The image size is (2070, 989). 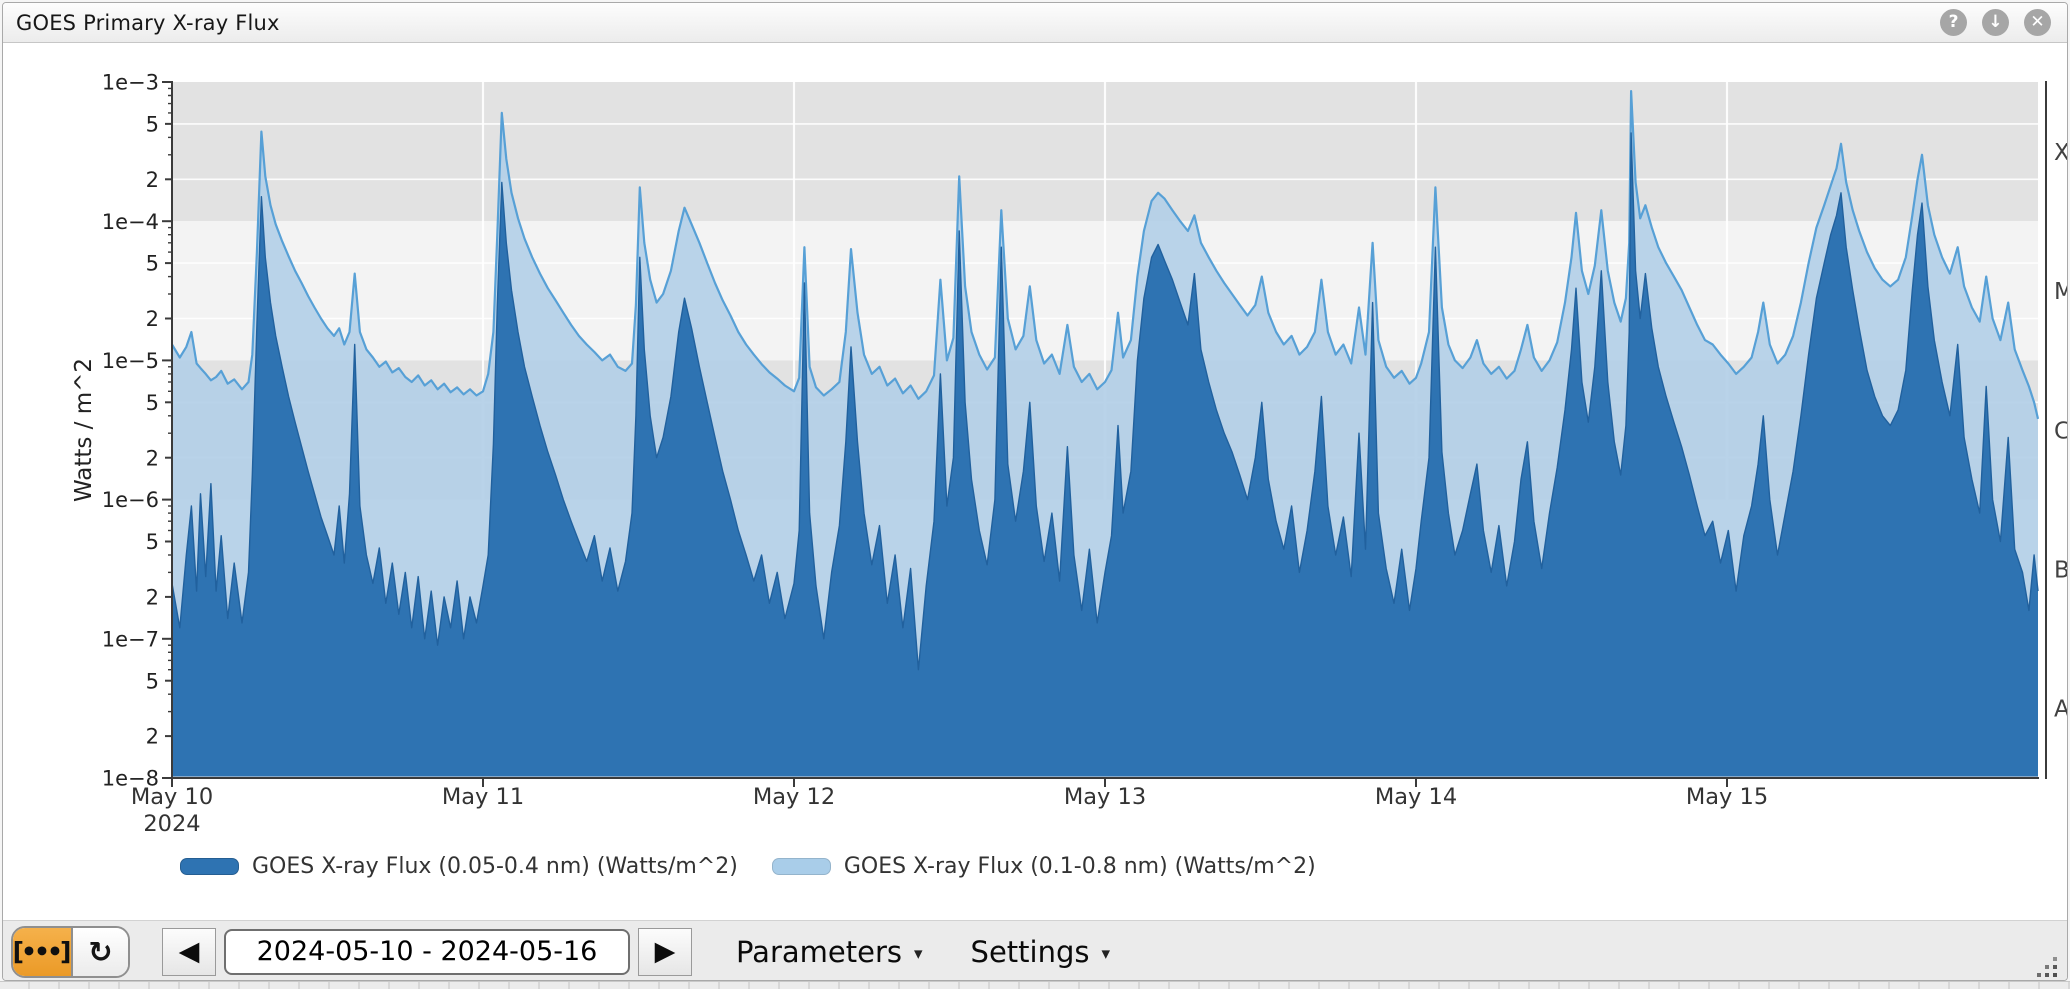 I want to click on class-label-B: B, so click(x=2061, y=570).